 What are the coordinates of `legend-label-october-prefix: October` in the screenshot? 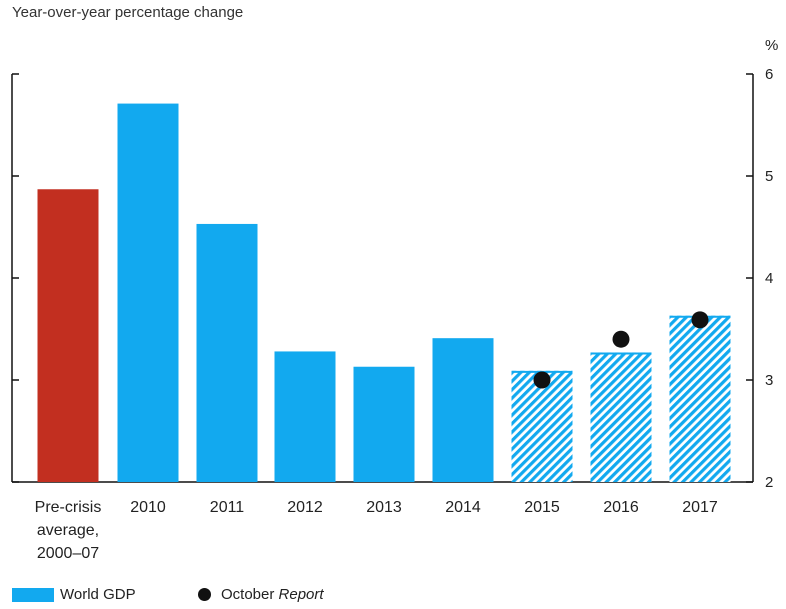 It's located at (248, 594).